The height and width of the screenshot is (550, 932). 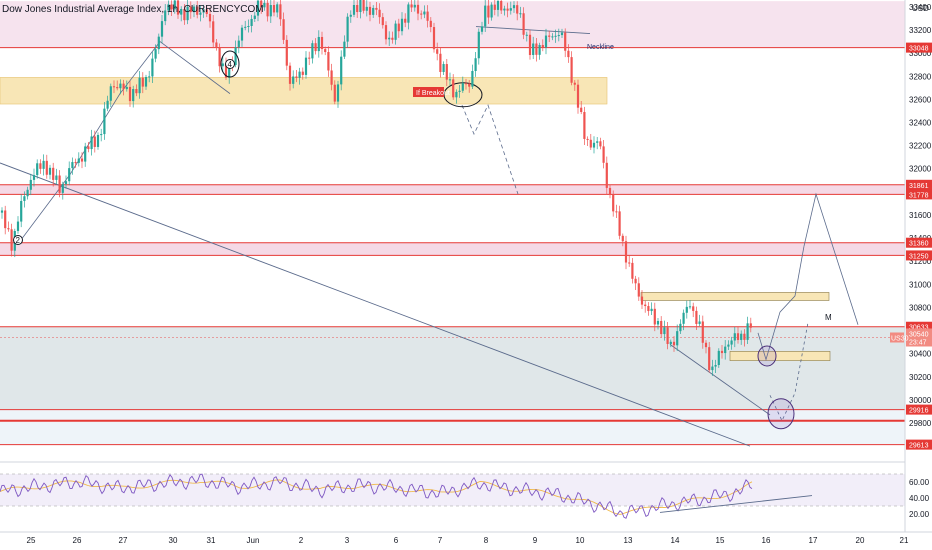 What do you see at coordinates (781, 303) in the screenshot?
I see `projection-path-a` at bounding box center [781, 303].